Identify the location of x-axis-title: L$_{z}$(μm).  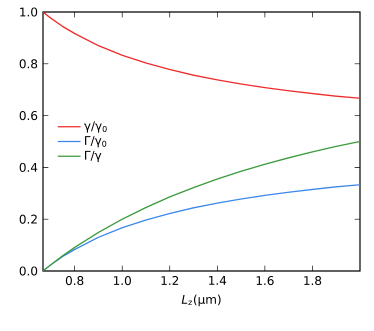
(201, 300).